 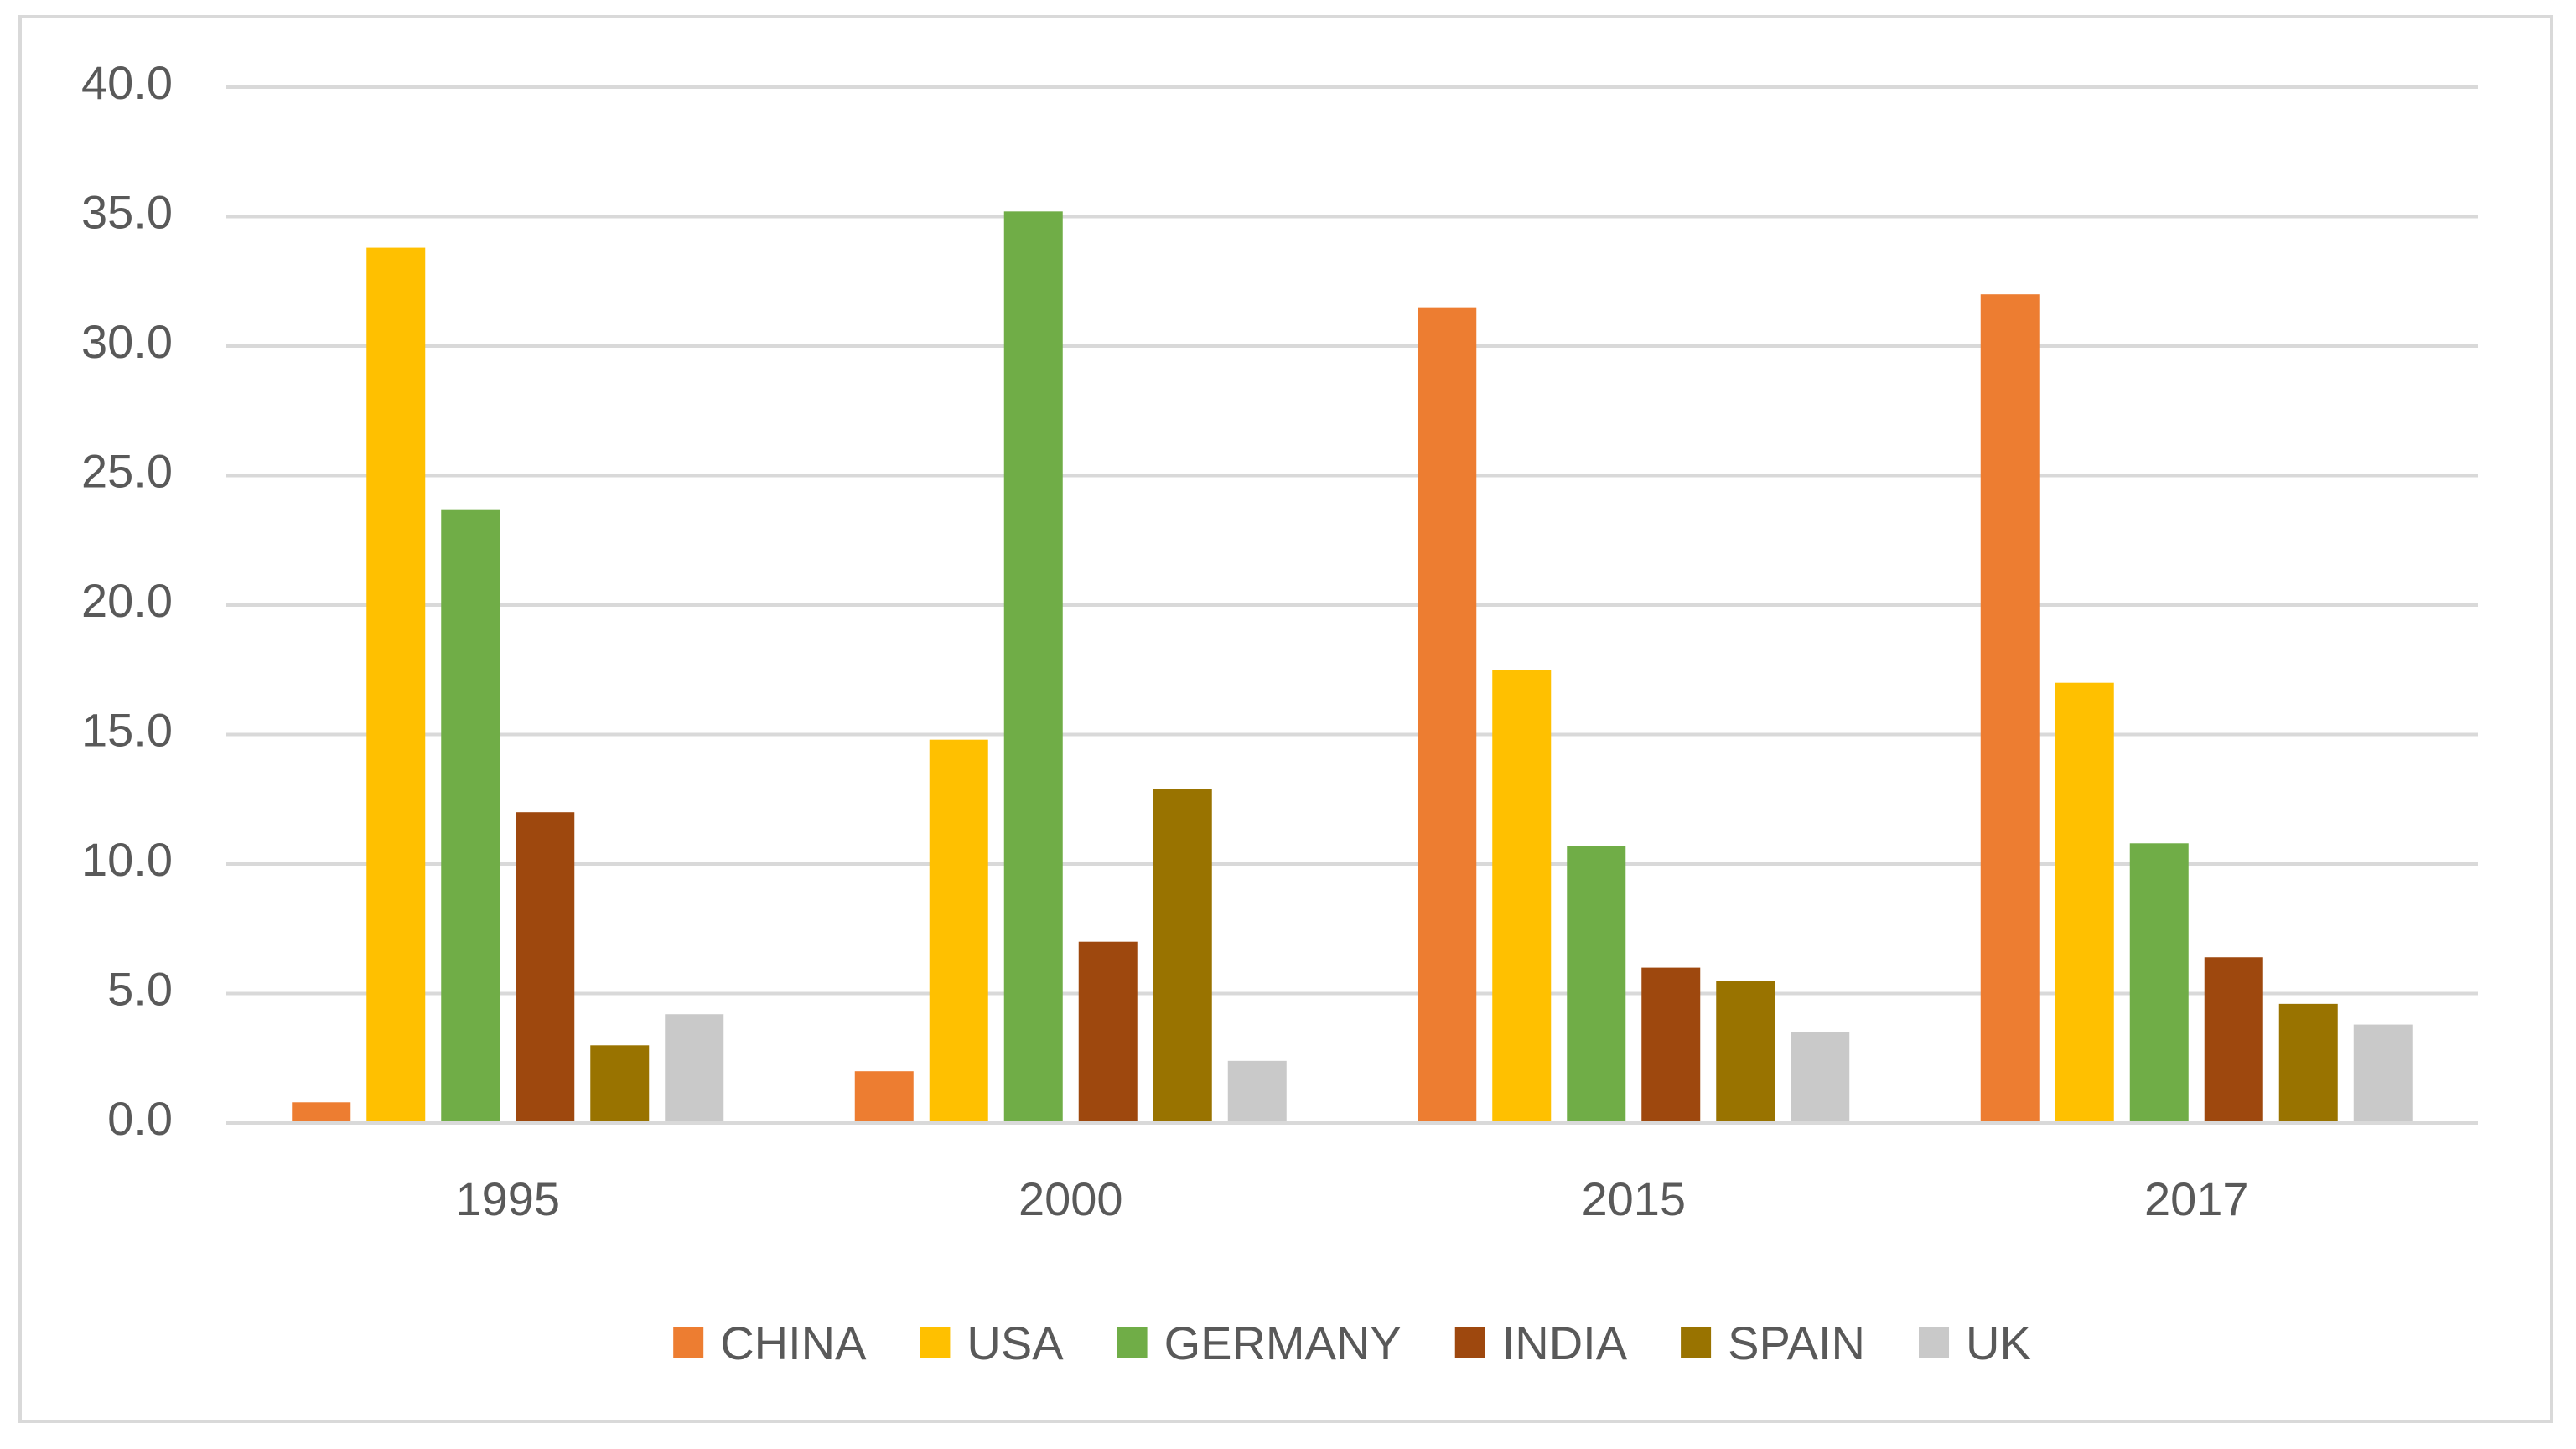 I want to click on bar-germany-2000, so click(x=1033, y=667).